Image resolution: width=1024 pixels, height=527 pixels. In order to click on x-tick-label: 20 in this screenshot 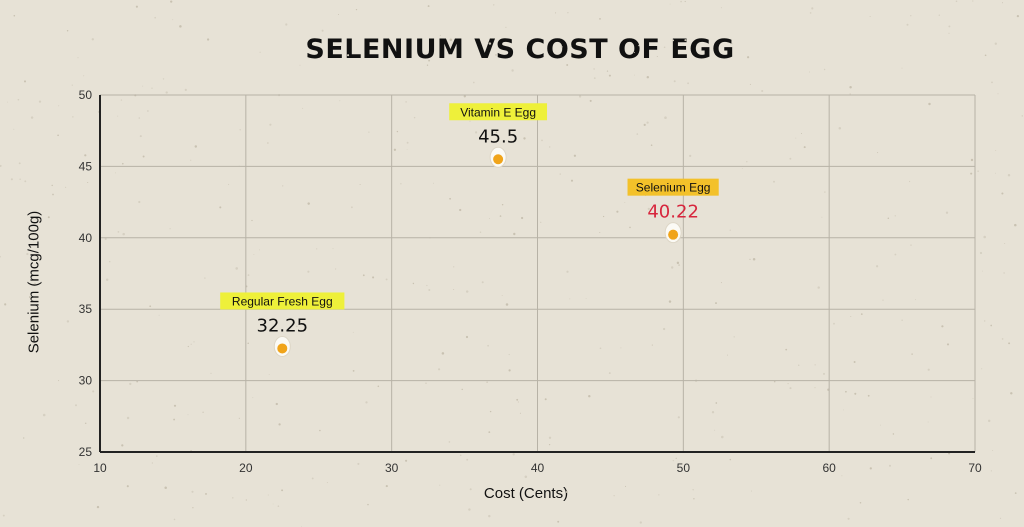, I will do `click(246, 468)`.